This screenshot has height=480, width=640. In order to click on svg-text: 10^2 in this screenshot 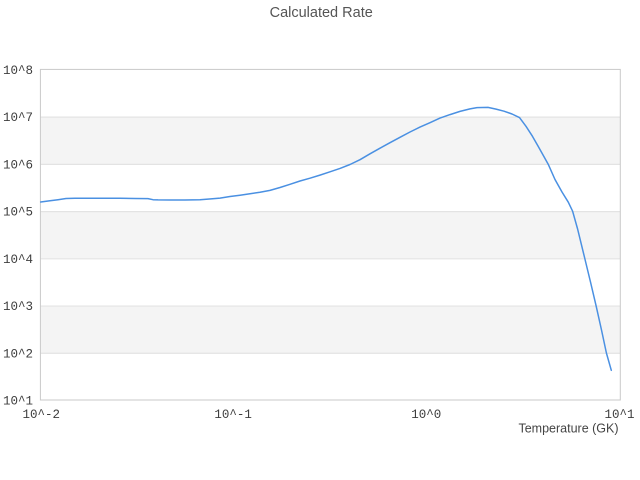, I will do `click(18, 354)`.